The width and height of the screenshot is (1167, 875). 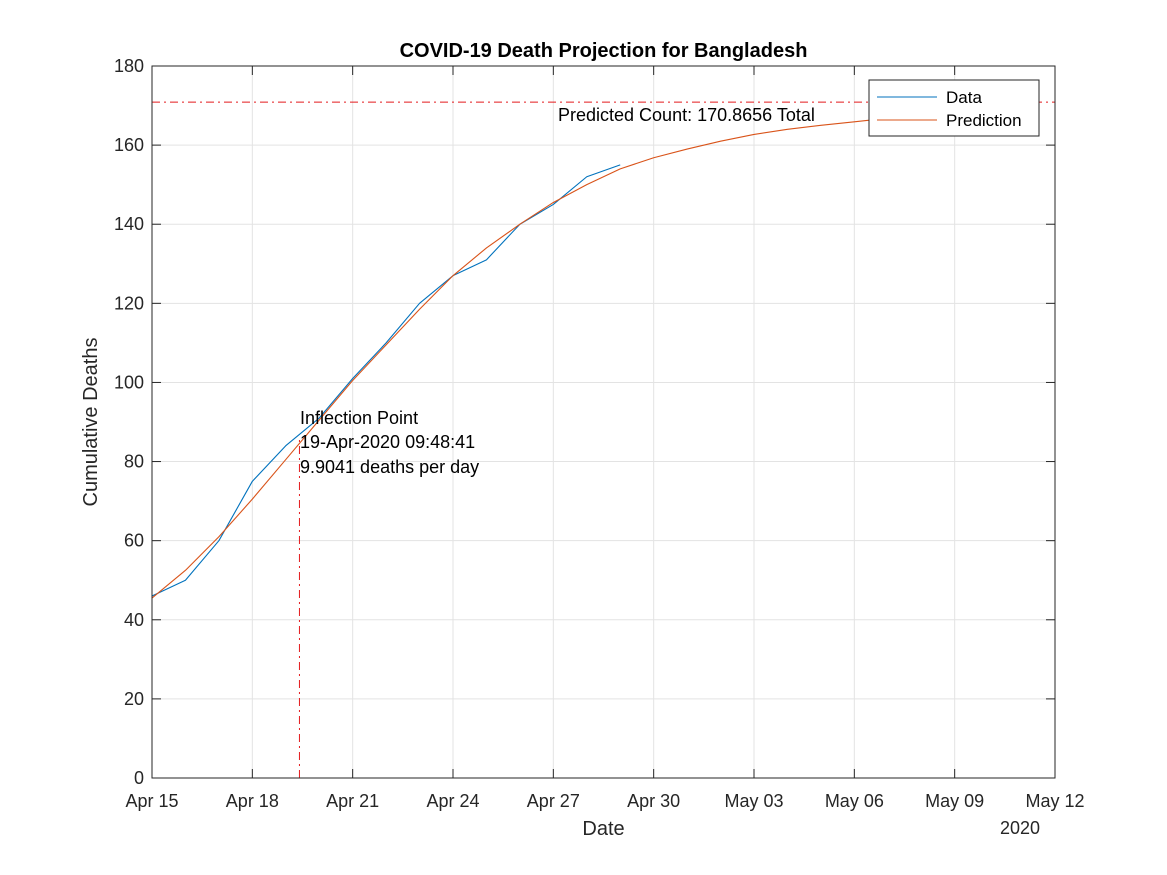 I want to click on legend-entry-data: Data, so click(x=964, y=97).